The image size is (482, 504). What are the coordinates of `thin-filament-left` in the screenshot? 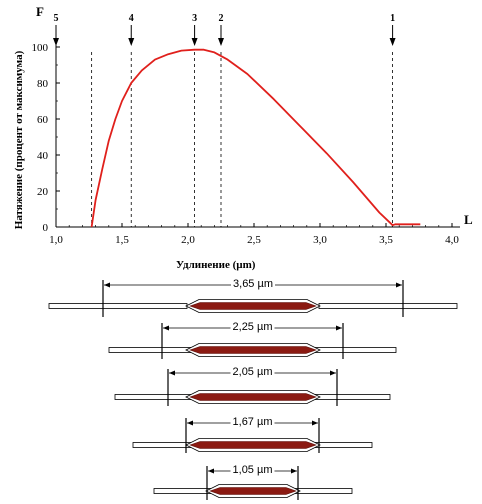 It's located at (118, 306).